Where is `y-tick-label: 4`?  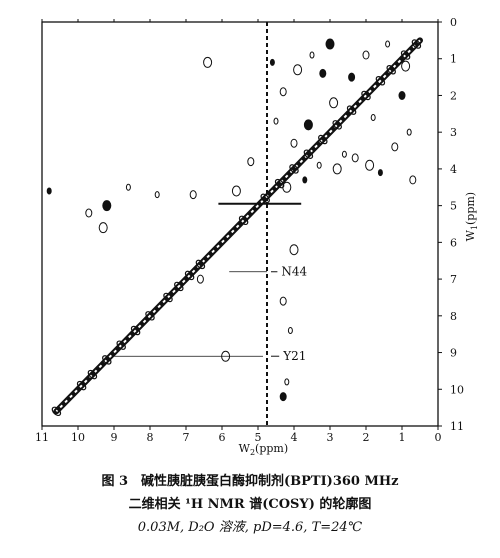 y-tick-label: 4 is located at coordinates (453, 169).